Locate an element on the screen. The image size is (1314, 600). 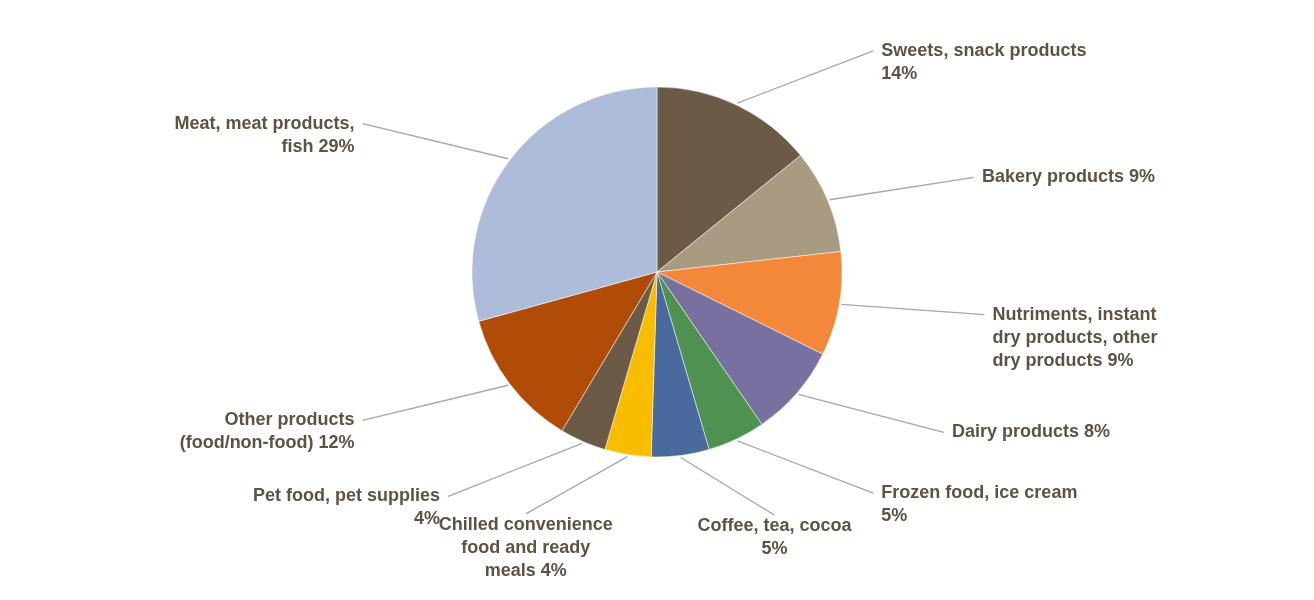
slice-label: Pet food, pet supplies is located at coordinates (347, 495).